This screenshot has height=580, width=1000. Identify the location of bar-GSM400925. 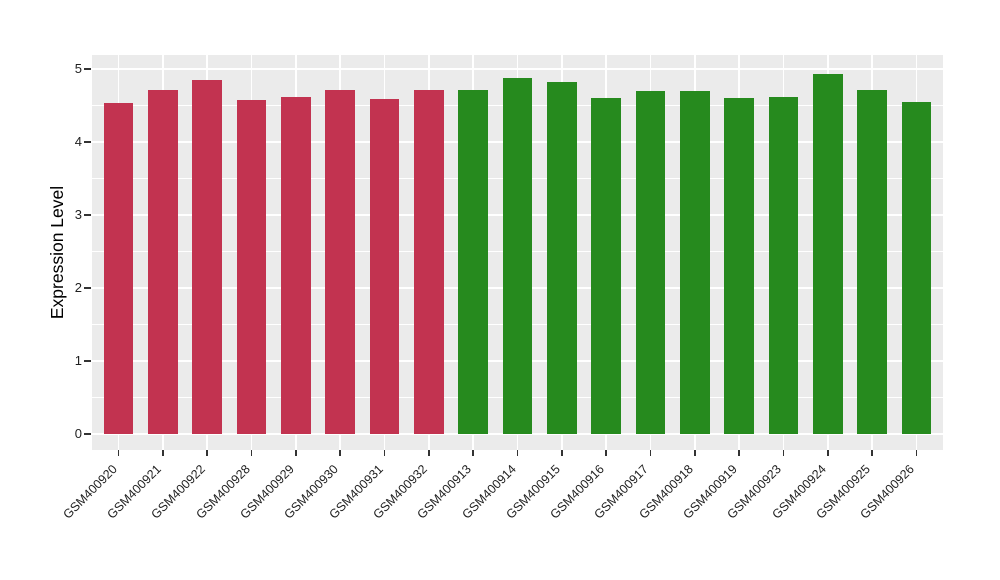
(872, 262).